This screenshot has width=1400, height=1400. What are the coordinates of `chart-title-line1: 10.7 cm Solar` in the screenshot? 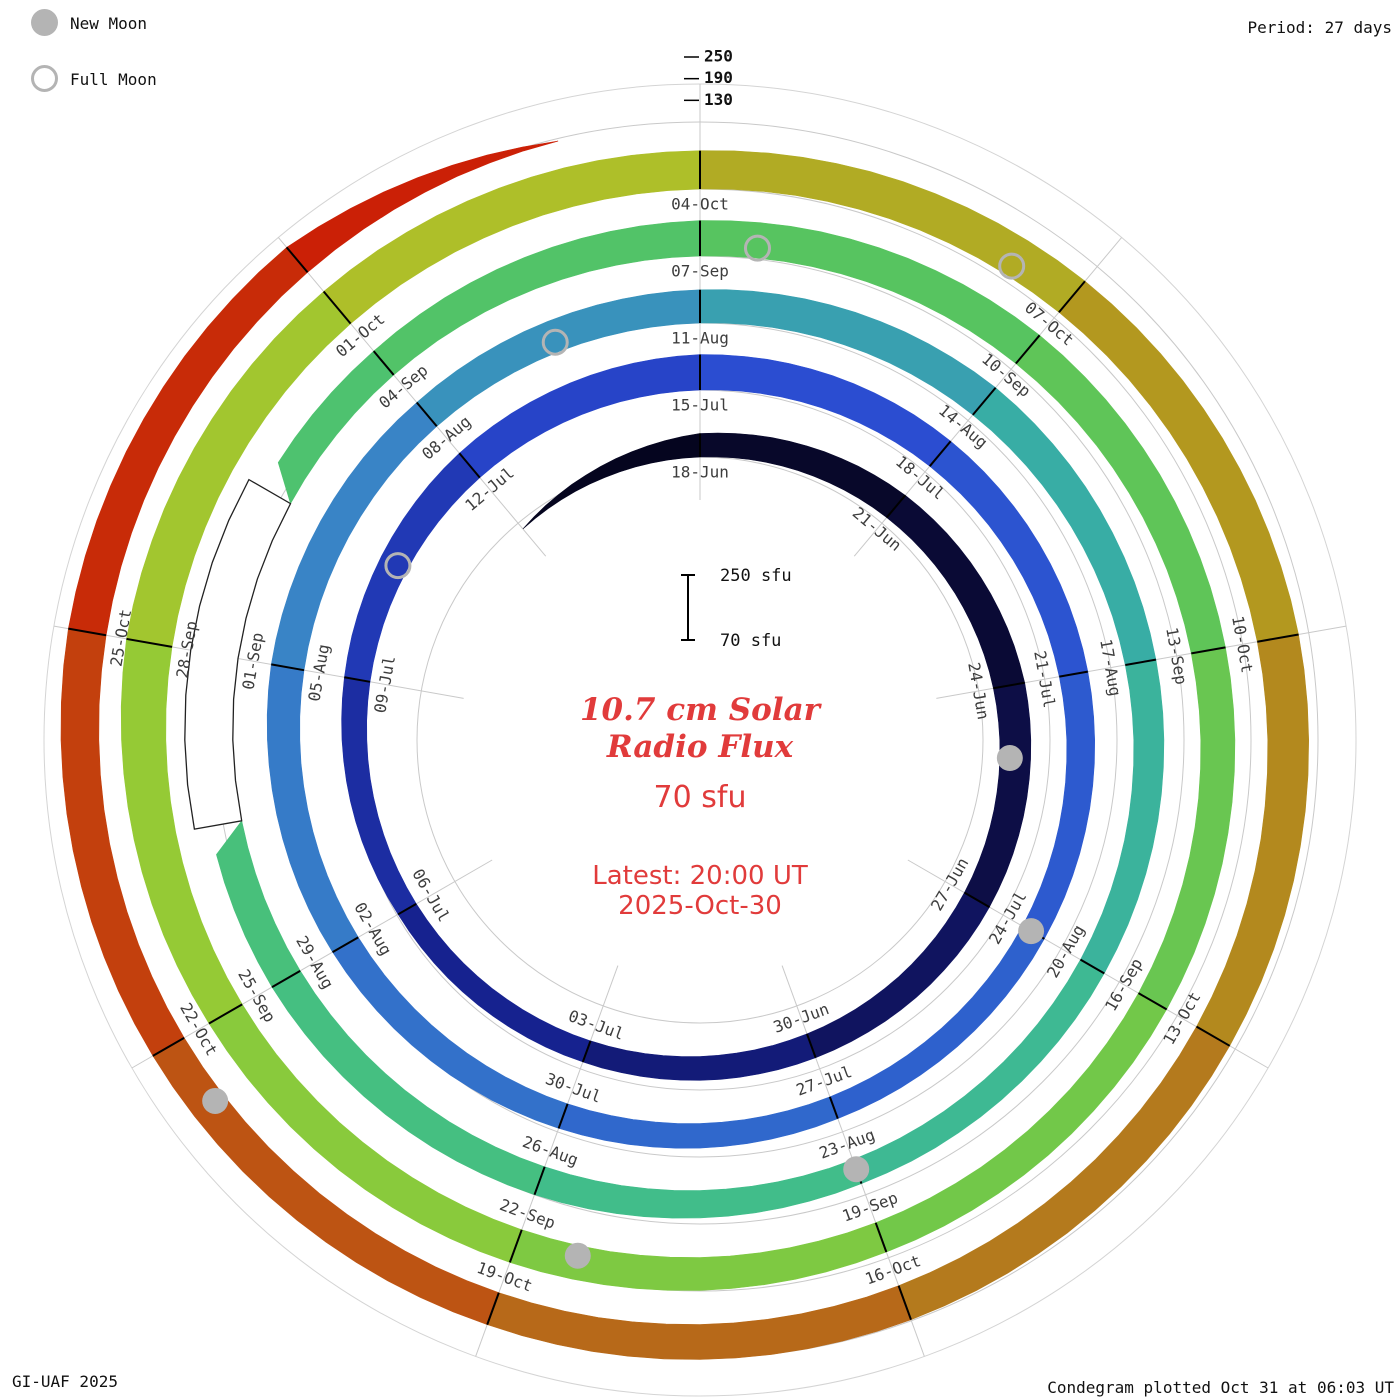 It's located at (700, 710).